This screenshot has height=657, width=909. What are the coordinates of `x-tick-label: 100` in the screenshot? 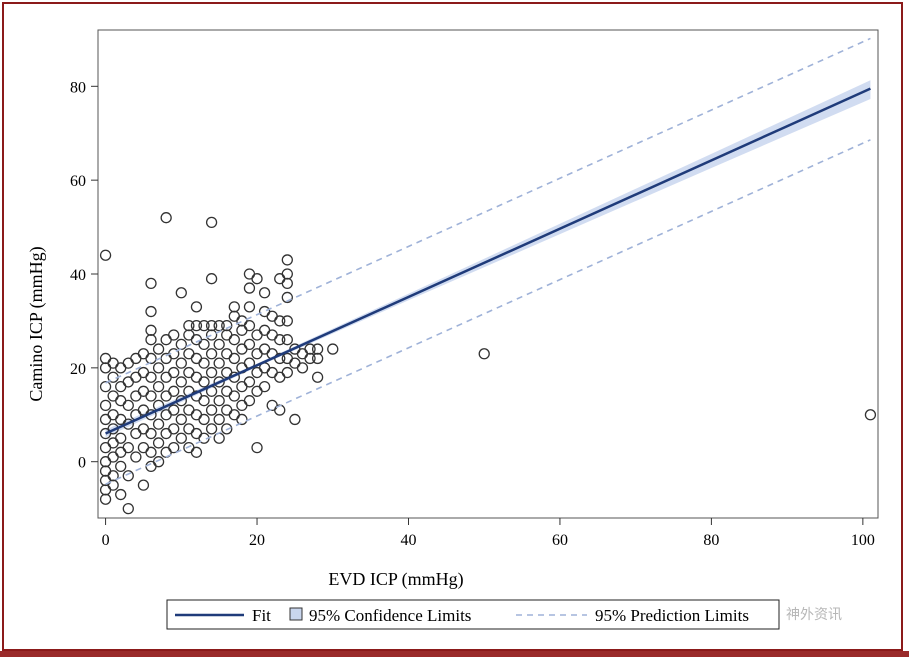 It's located at (863, 540).